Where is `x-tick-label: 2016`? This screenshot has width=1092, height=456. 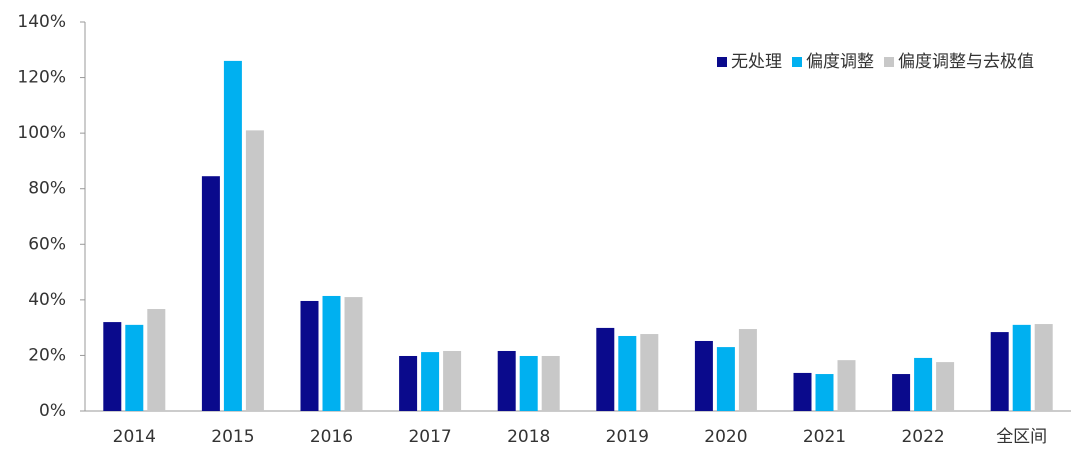 x-tick-label: 2016 is located at coordinates (331, 437).